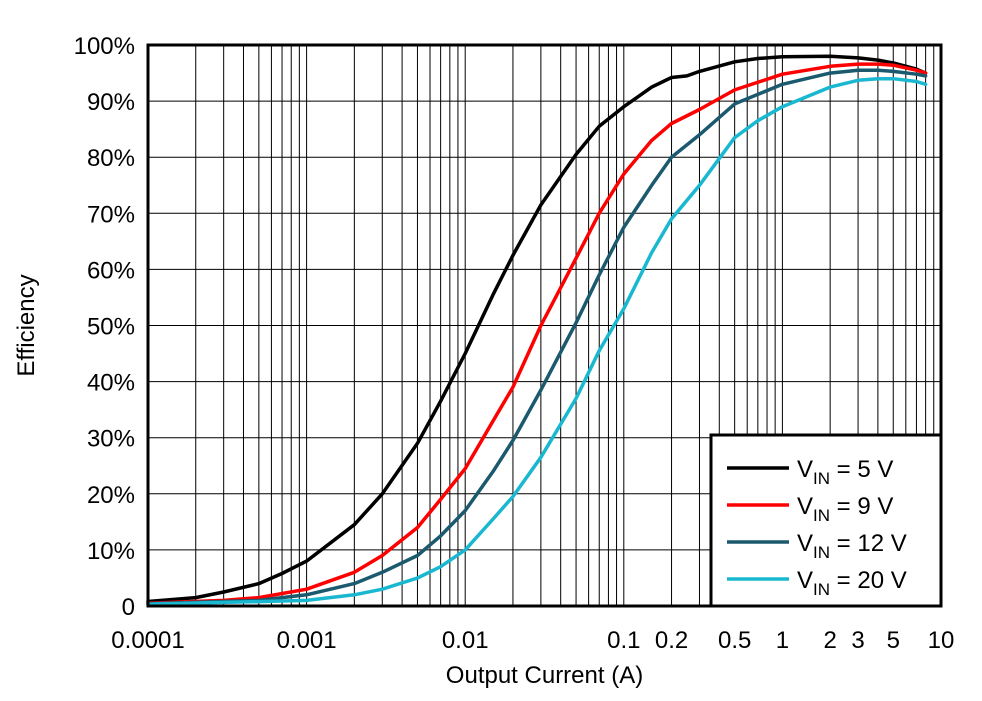 Image resolution: width=982 pixels, height=701 pixels. What do you see at coordinates (111, 327) in the screenshot?
I see `y-tick-label: 50%` at bounding box center [111, 327].